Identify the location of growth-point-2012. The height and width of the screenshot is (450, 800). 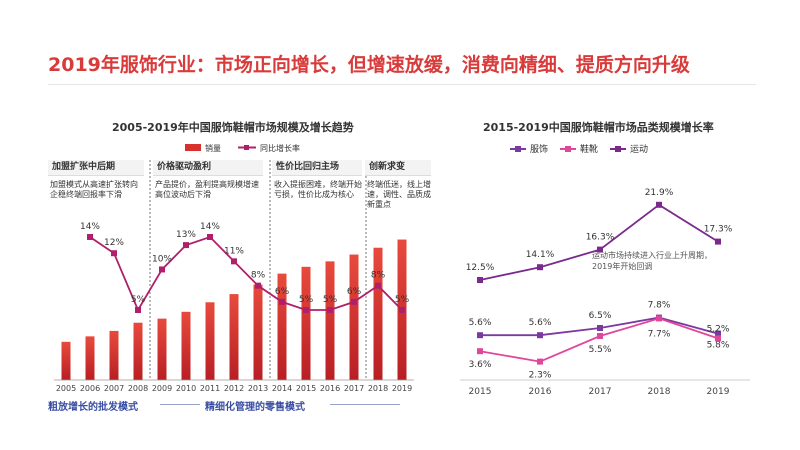
(234, 261).